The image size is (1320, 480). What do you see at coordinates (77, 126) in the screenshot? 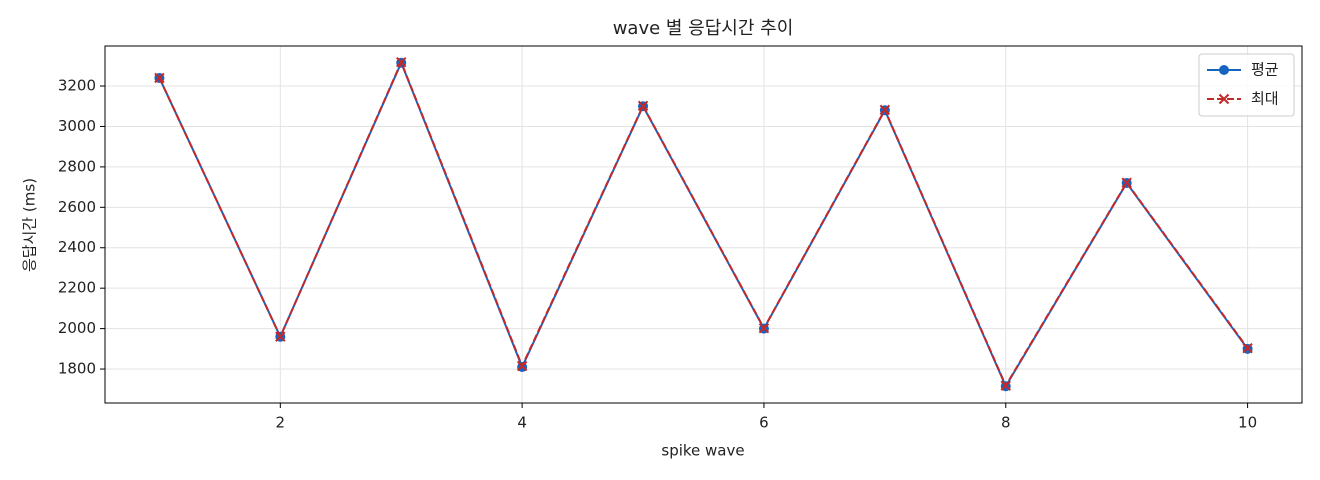
I see `y-tick-label: 3000` at bounding box center [77, 126].